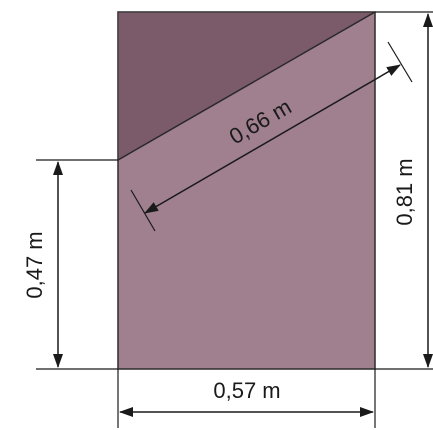  I want to click on height-dimension: 0,81 m, so click(404, 190).